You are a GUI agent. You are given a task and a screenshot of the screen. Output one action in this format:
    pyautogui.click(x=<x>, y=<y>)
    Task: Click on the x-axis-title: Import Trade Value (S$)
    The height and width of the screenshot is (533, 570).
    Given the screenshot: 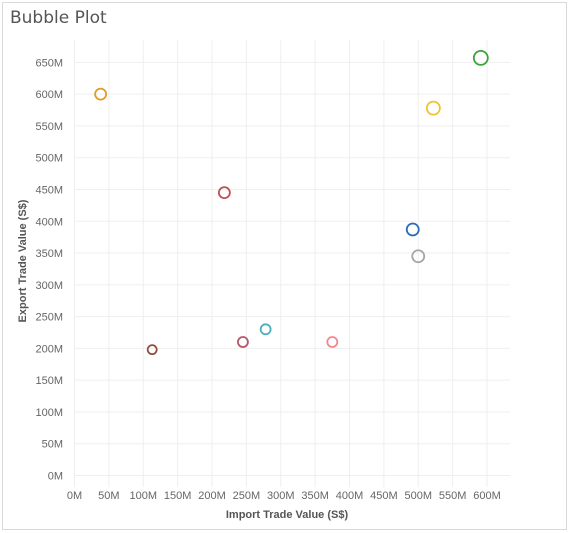 What is the action you would take?
    pyautogui.click(x=287, y=515)
    